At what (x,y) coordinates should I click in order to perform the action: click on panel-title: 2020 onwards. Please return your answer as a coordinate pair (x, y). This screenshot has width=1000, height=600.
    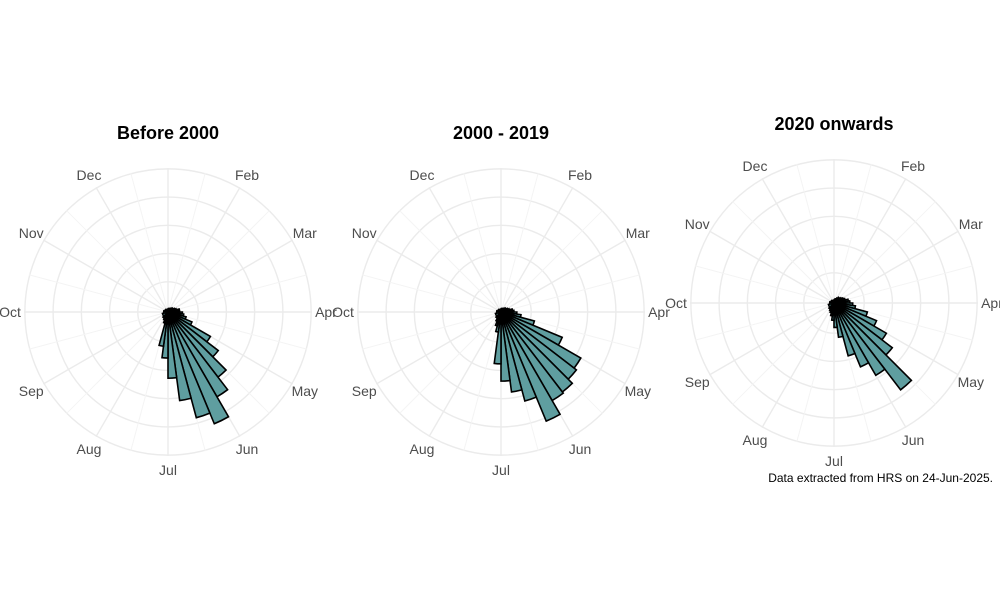
    Looking at the image, I should click on (833, 124).